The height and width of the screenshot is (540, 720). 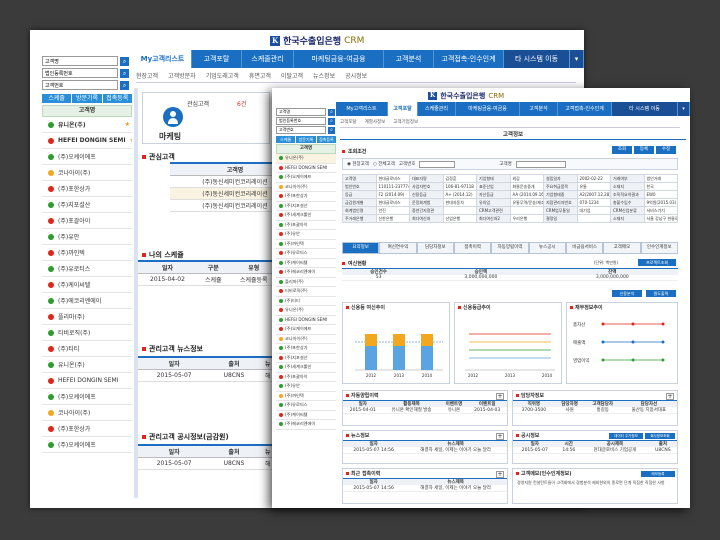 I want to click on nav-my-customer-list: My고객리스트, so click(x=362, y=109).